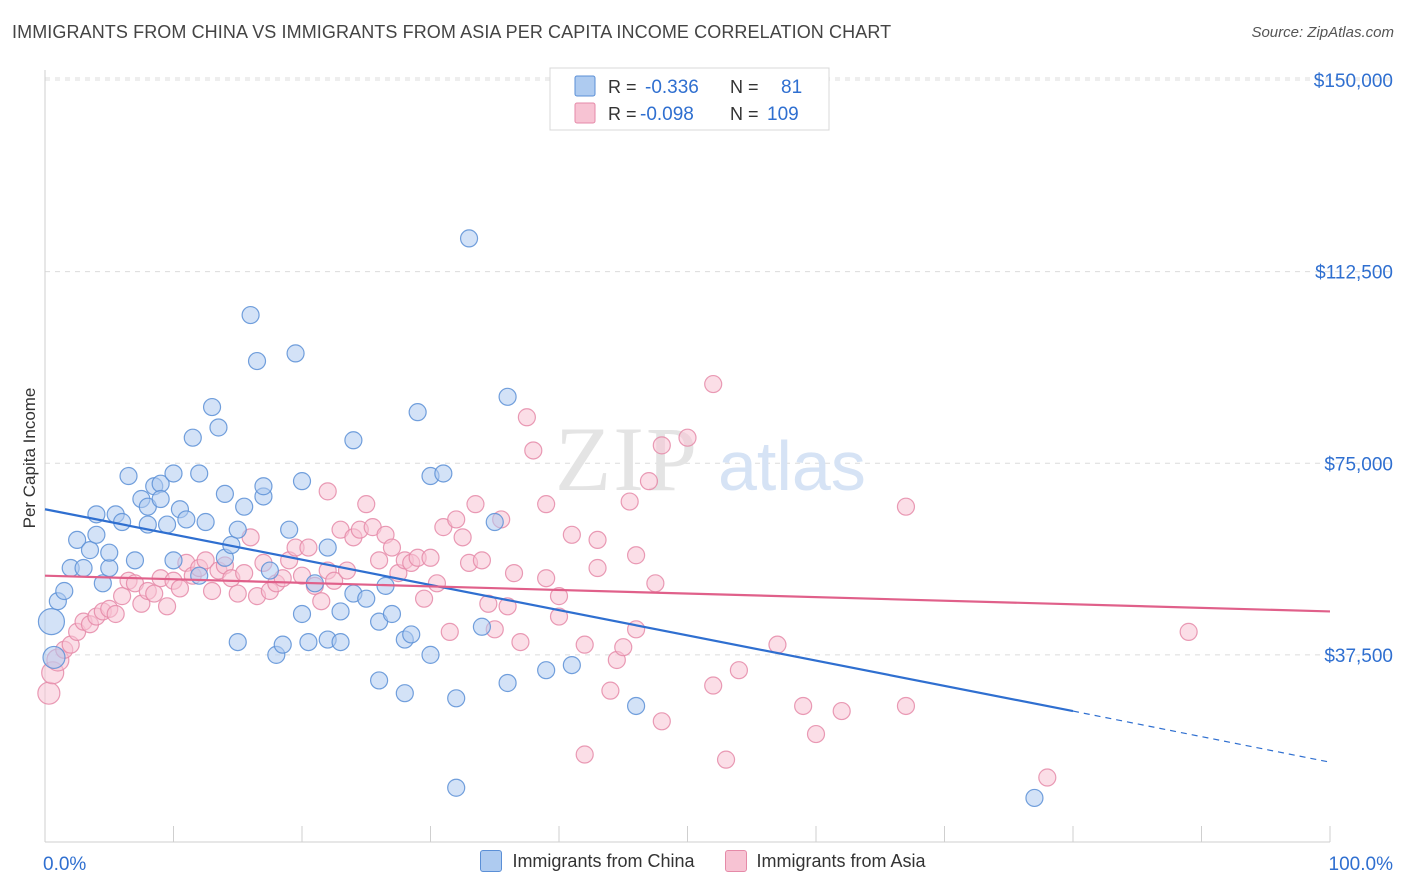 Image resolution: width=1406 pixels, height=892 pixels. Describe the element at coordinates (825, 861) in the screenshot. I see `legend-item-asia: Immigrants from Asia` at that location.